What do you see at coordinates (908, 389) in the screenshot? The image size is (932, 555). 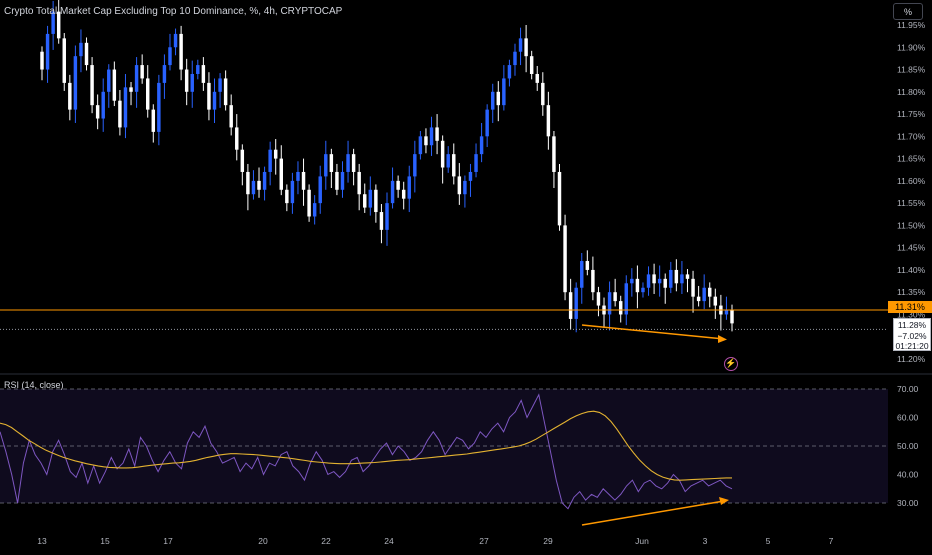 I see `rsi-tick-label: 70.00` at bounding box center [908, 389].